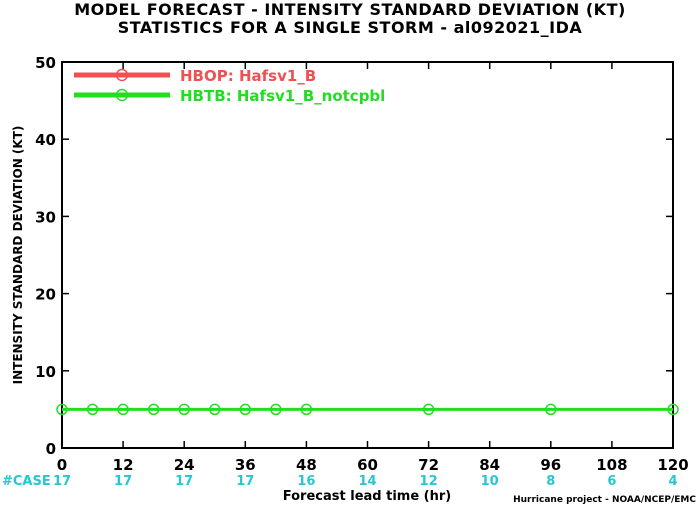  I want to click on x-tick-label: 120, so click(672, 465).